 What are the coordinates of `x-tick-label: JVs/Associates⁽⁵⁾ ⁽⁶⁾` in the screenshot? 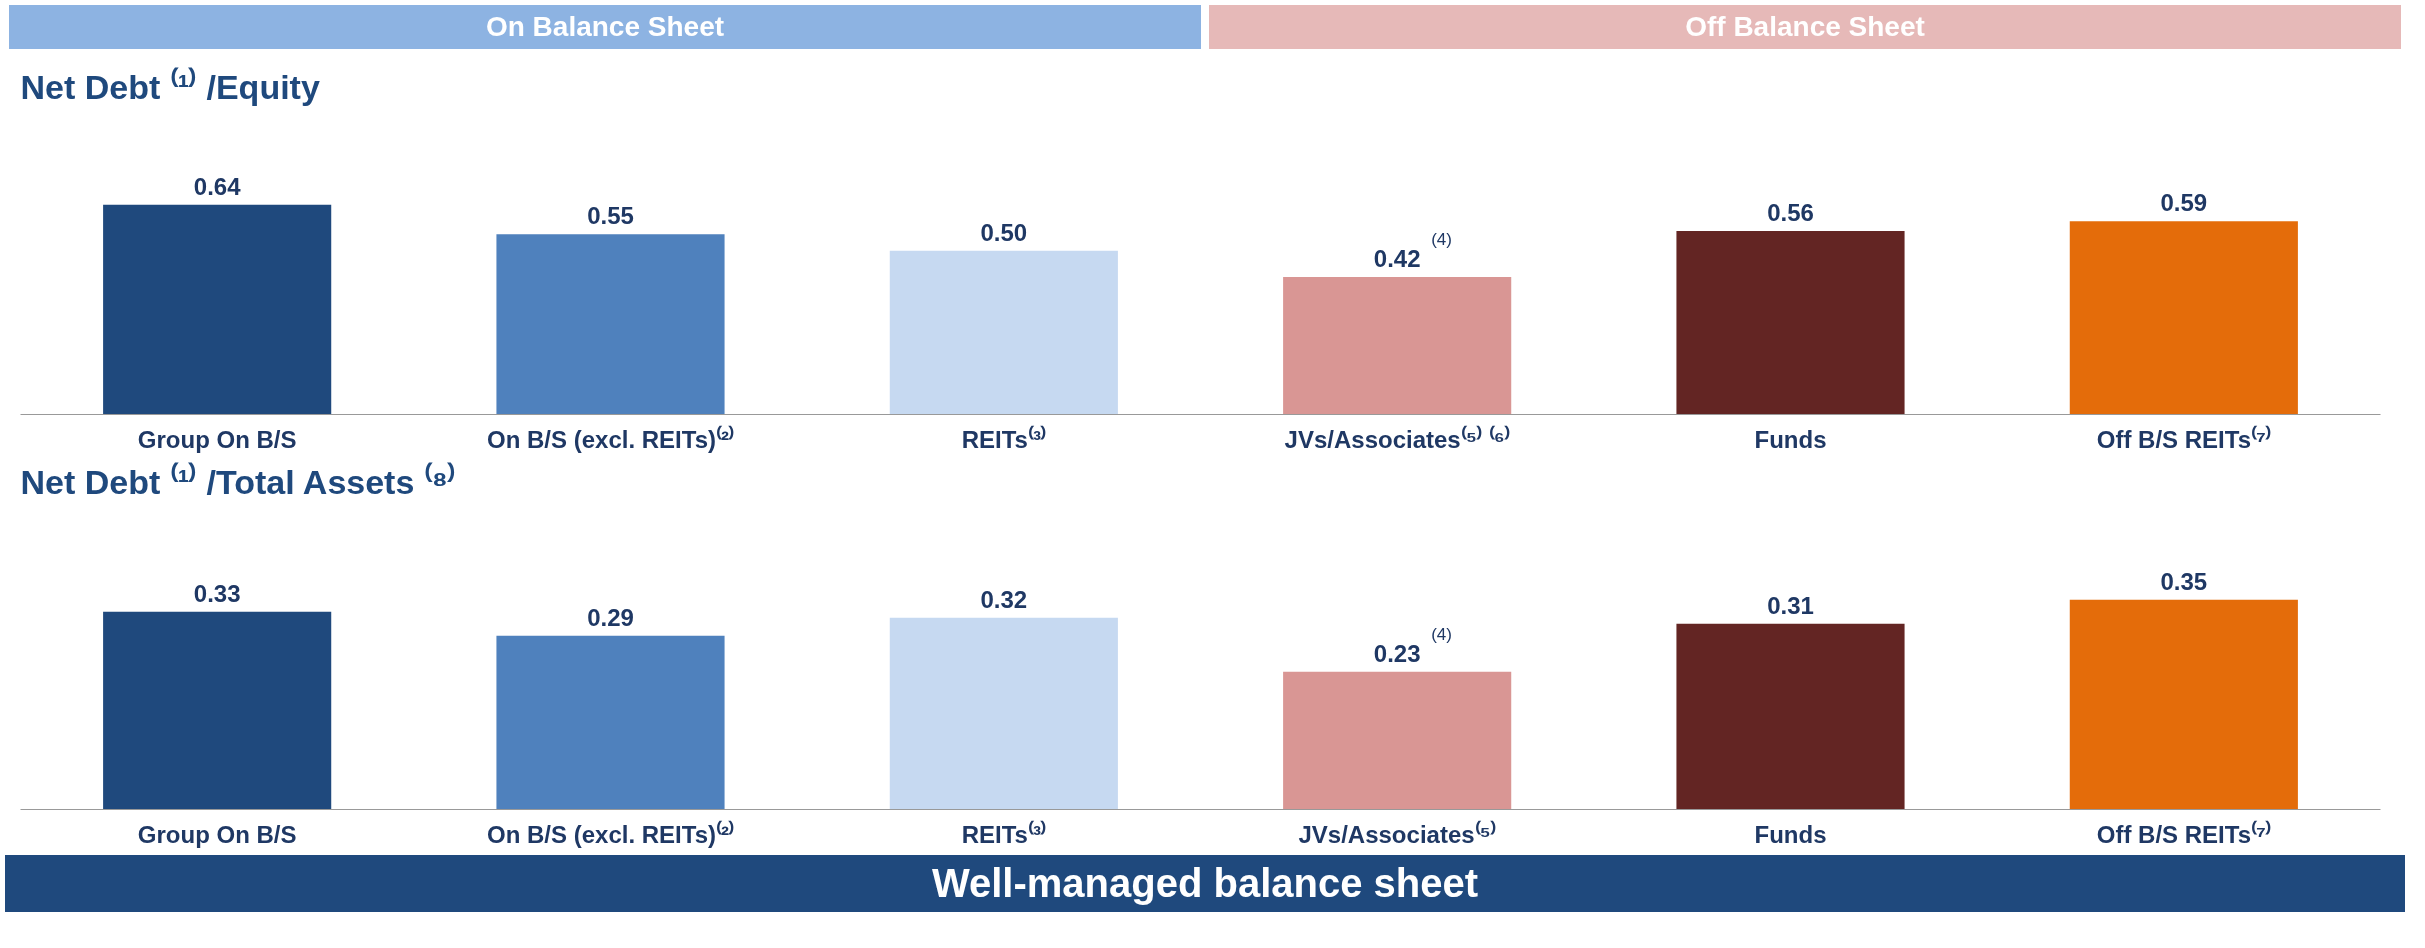 It's located at (1397, 438).